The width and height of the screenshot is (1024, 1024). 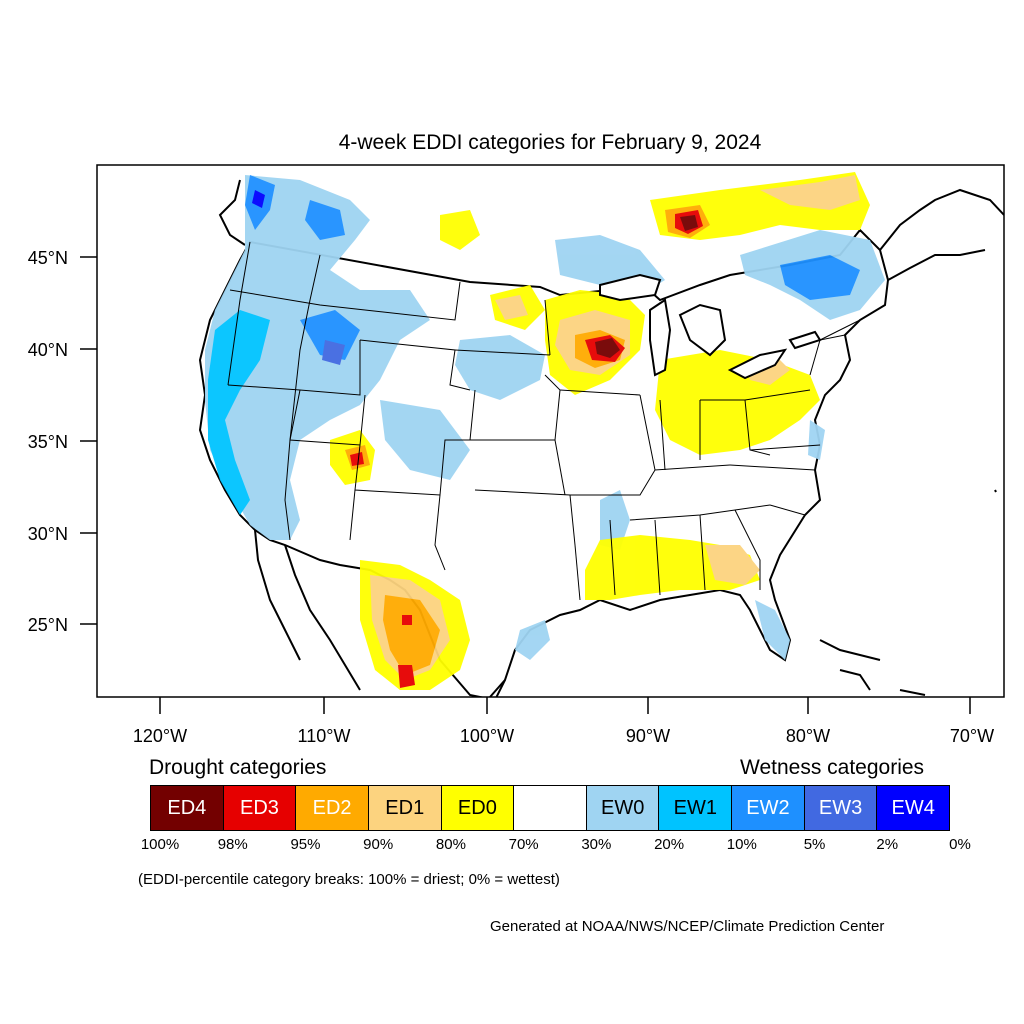 I want to click on legend-swatch: EW4, so click(x=913, y=808).